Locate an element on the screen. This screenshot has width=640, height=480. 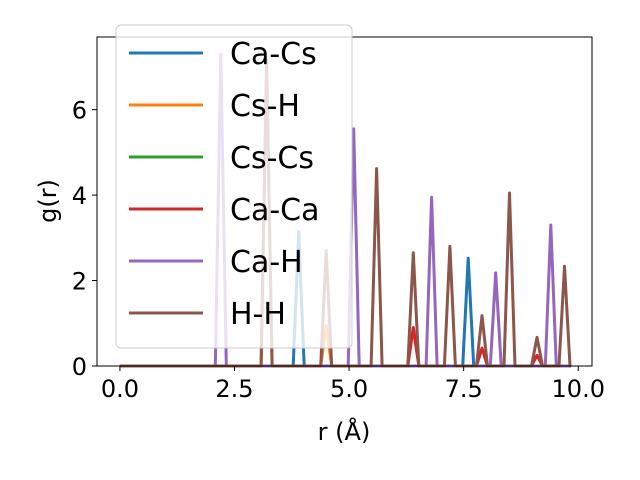
y-tick-label: 4 is located at coordinates (79, 196).